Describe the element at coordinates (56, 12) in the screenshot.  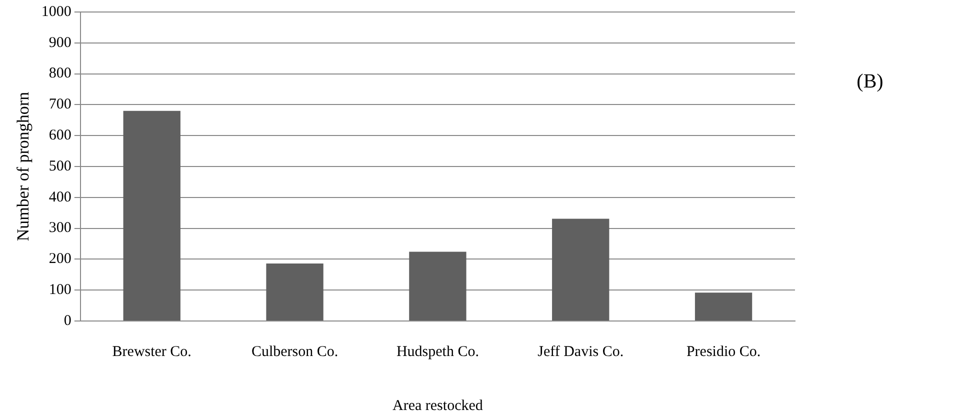
I see `y-tick-label: 1000` at that location.